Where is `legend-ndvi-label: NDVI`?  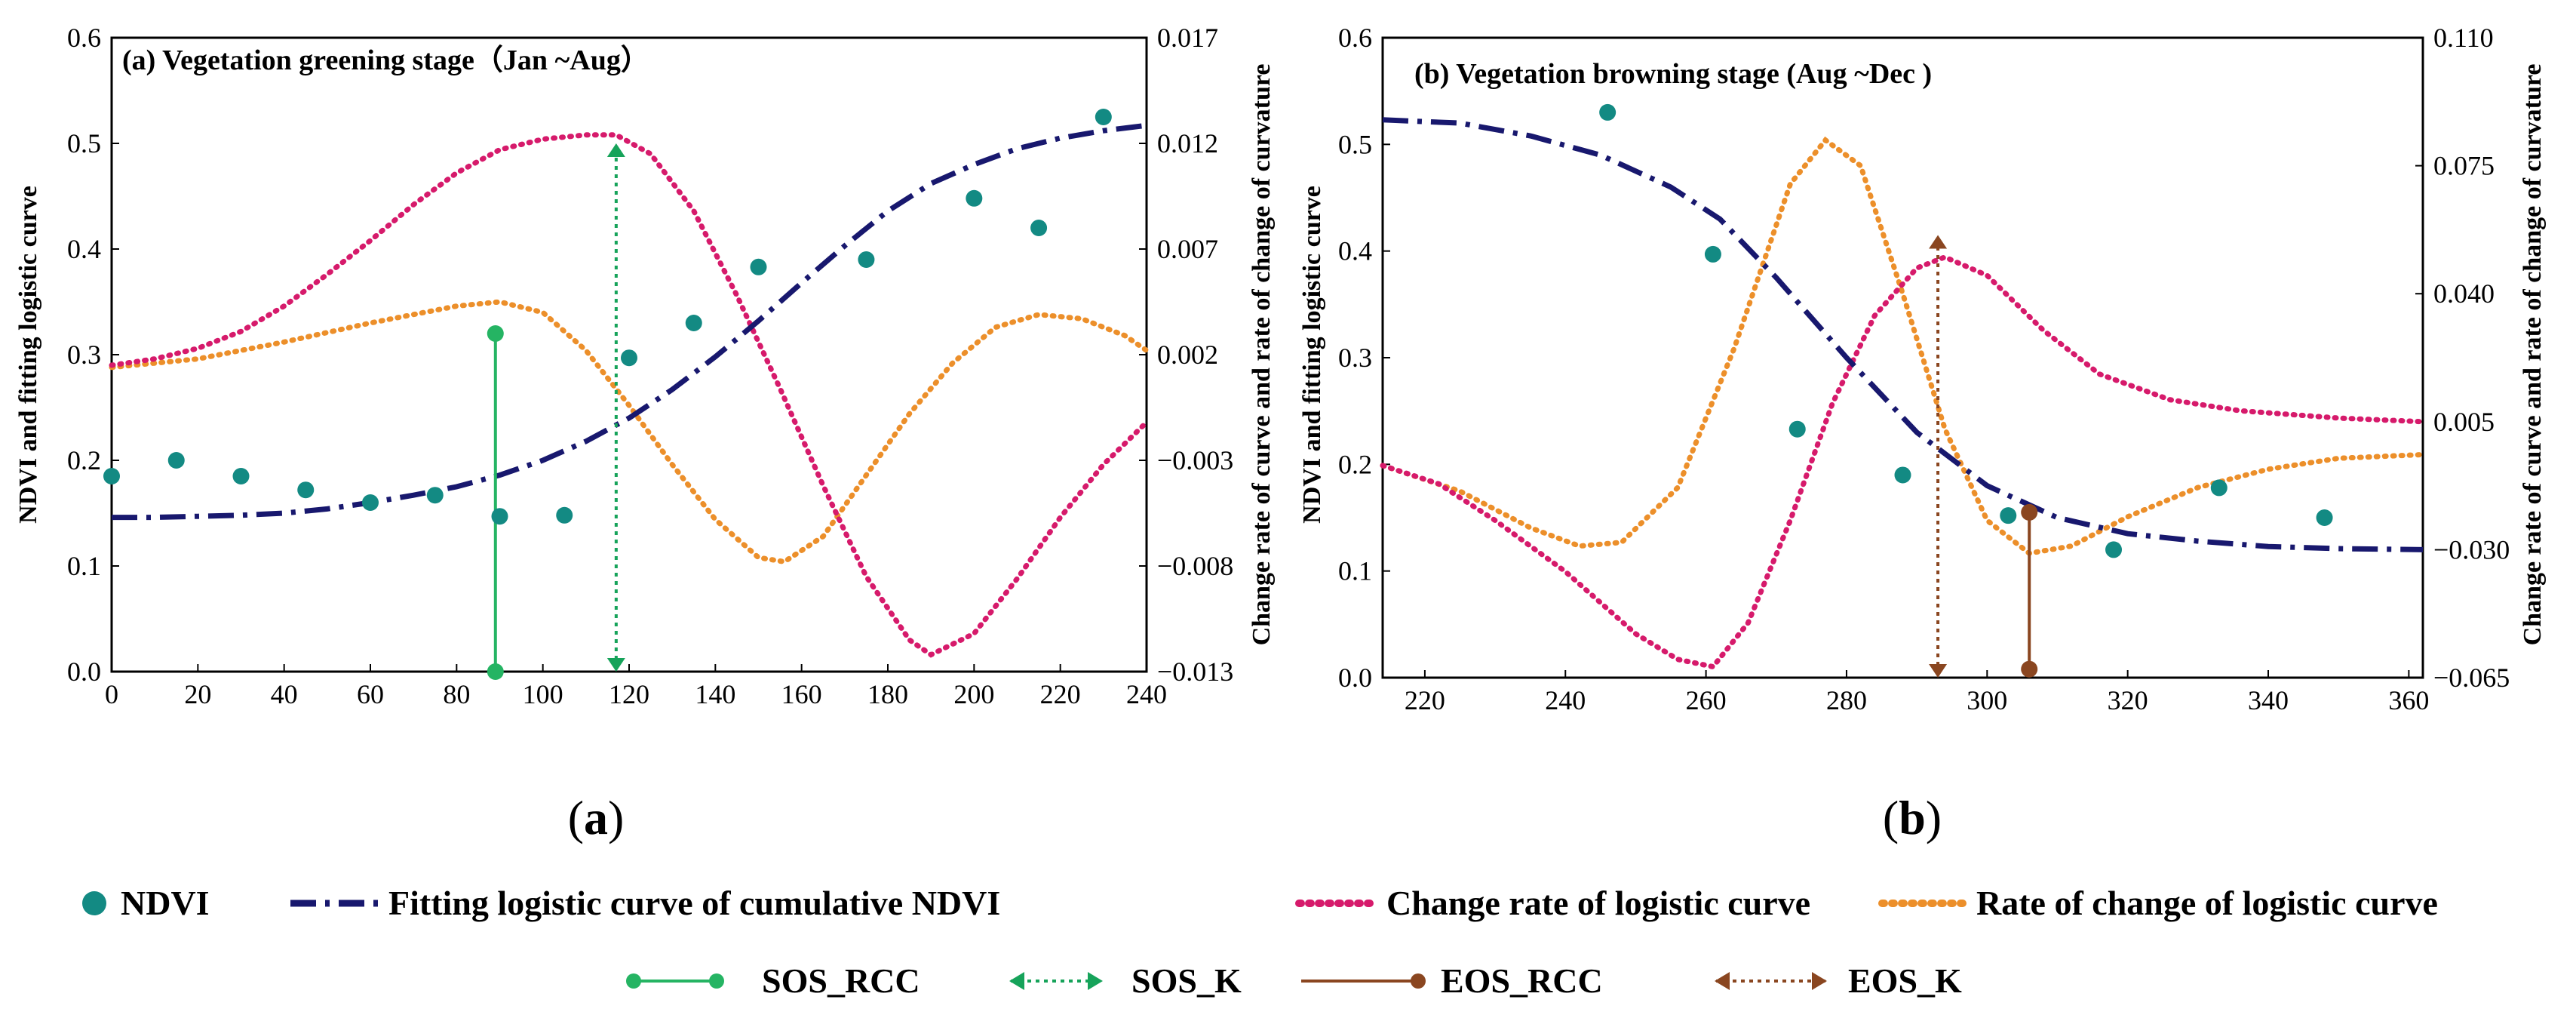 legend-ndvi-label: NDVI is located at coordinates (165, 903).